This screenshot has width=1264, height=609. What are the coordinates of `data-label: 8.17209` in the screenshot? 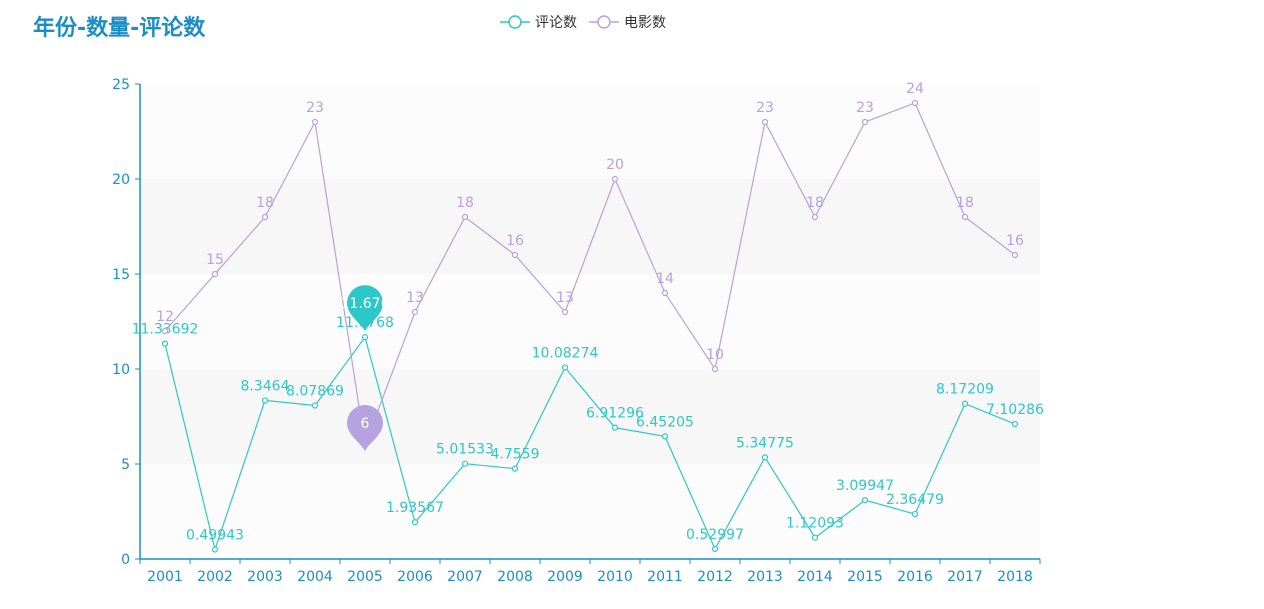 It's located at (965, 390).